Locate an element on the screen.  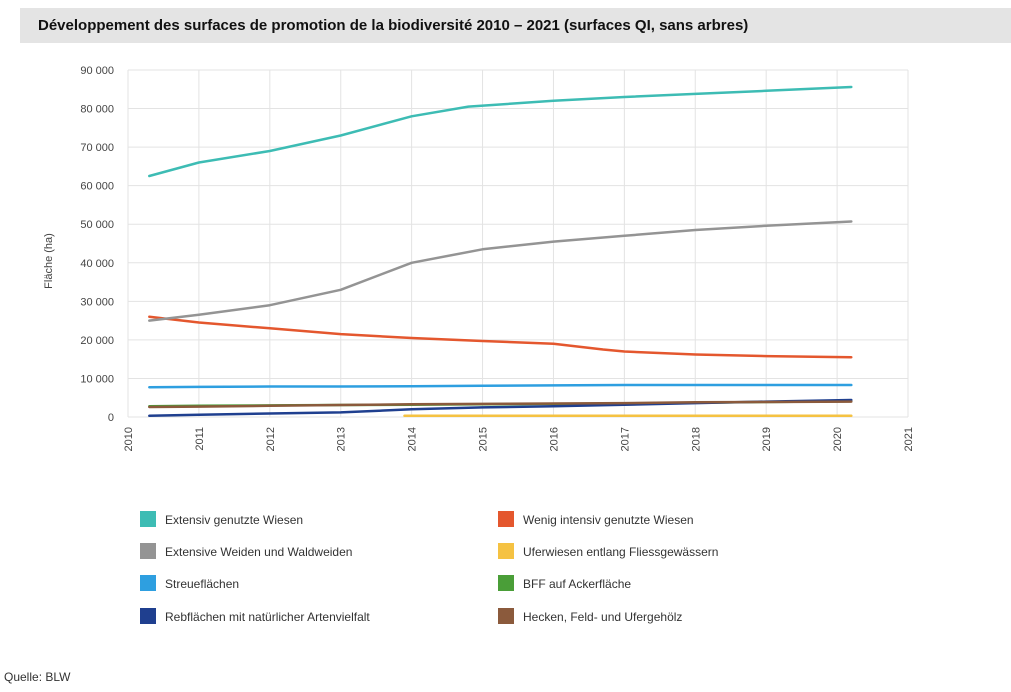
legend-label: Rebflächen mit natürlicher Artenvielfalt is located at coordinates (267, 617).